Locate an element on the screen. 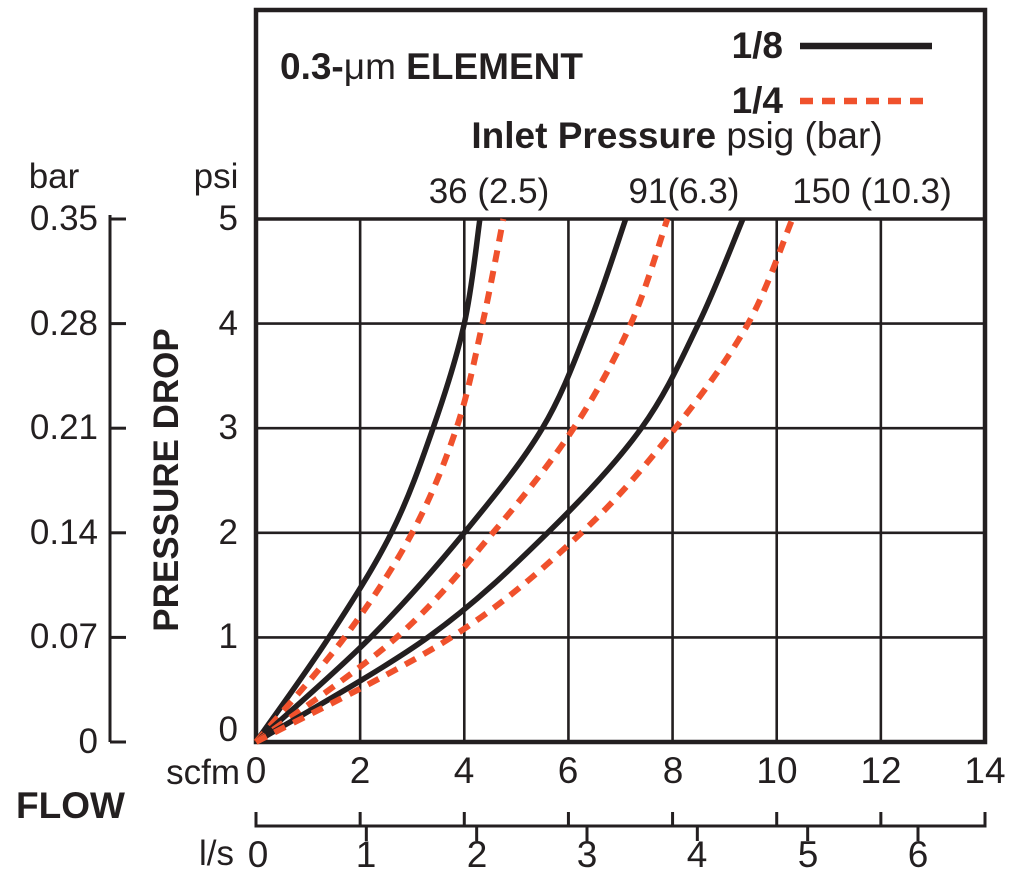 Image resolution: width=1024 pixels, height=882 pixels. ls-tick-4: 4 is located at coordinates (697, 854).